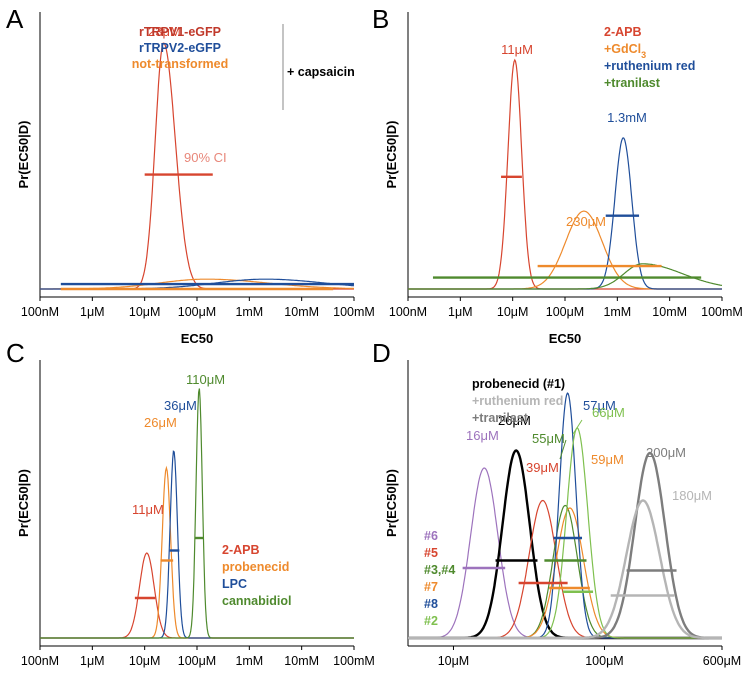 The height and width of the screenshot is (681, 748). Describe the element at coordinates (145, 312) in the screenshot. I see `x-tick-label-a: 10μM` at that location.